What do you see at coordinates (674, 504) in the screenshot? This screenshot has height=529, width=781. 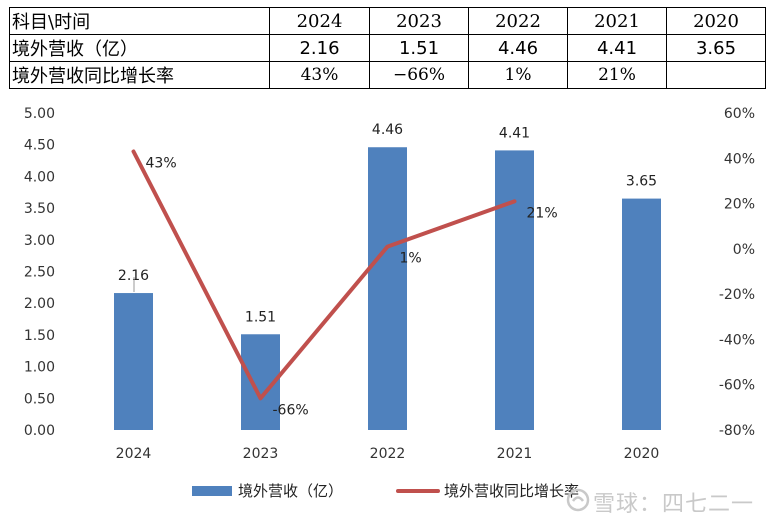 I see `watermark-text: 雪球：四七二一` at bounding box center [674, 504].